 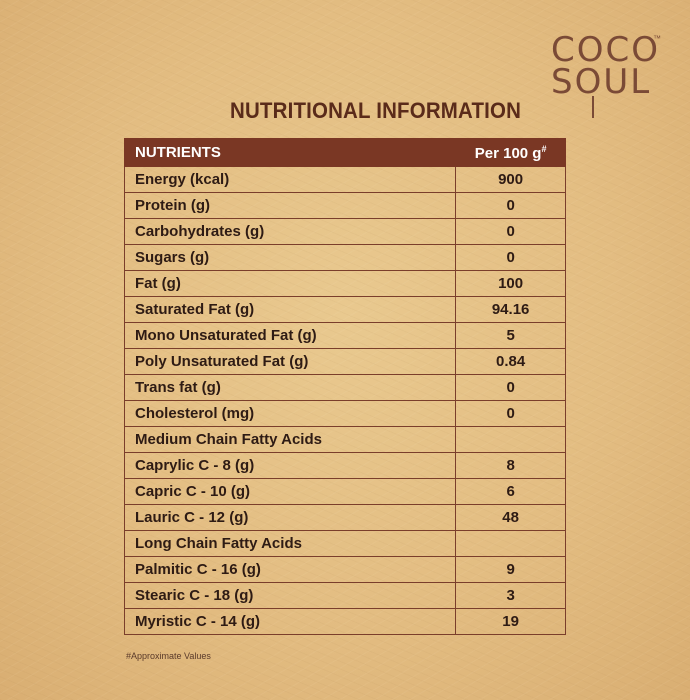 I want to click on table-row: Saturated Fat (g) 94.16, so click(x=344, y=309).